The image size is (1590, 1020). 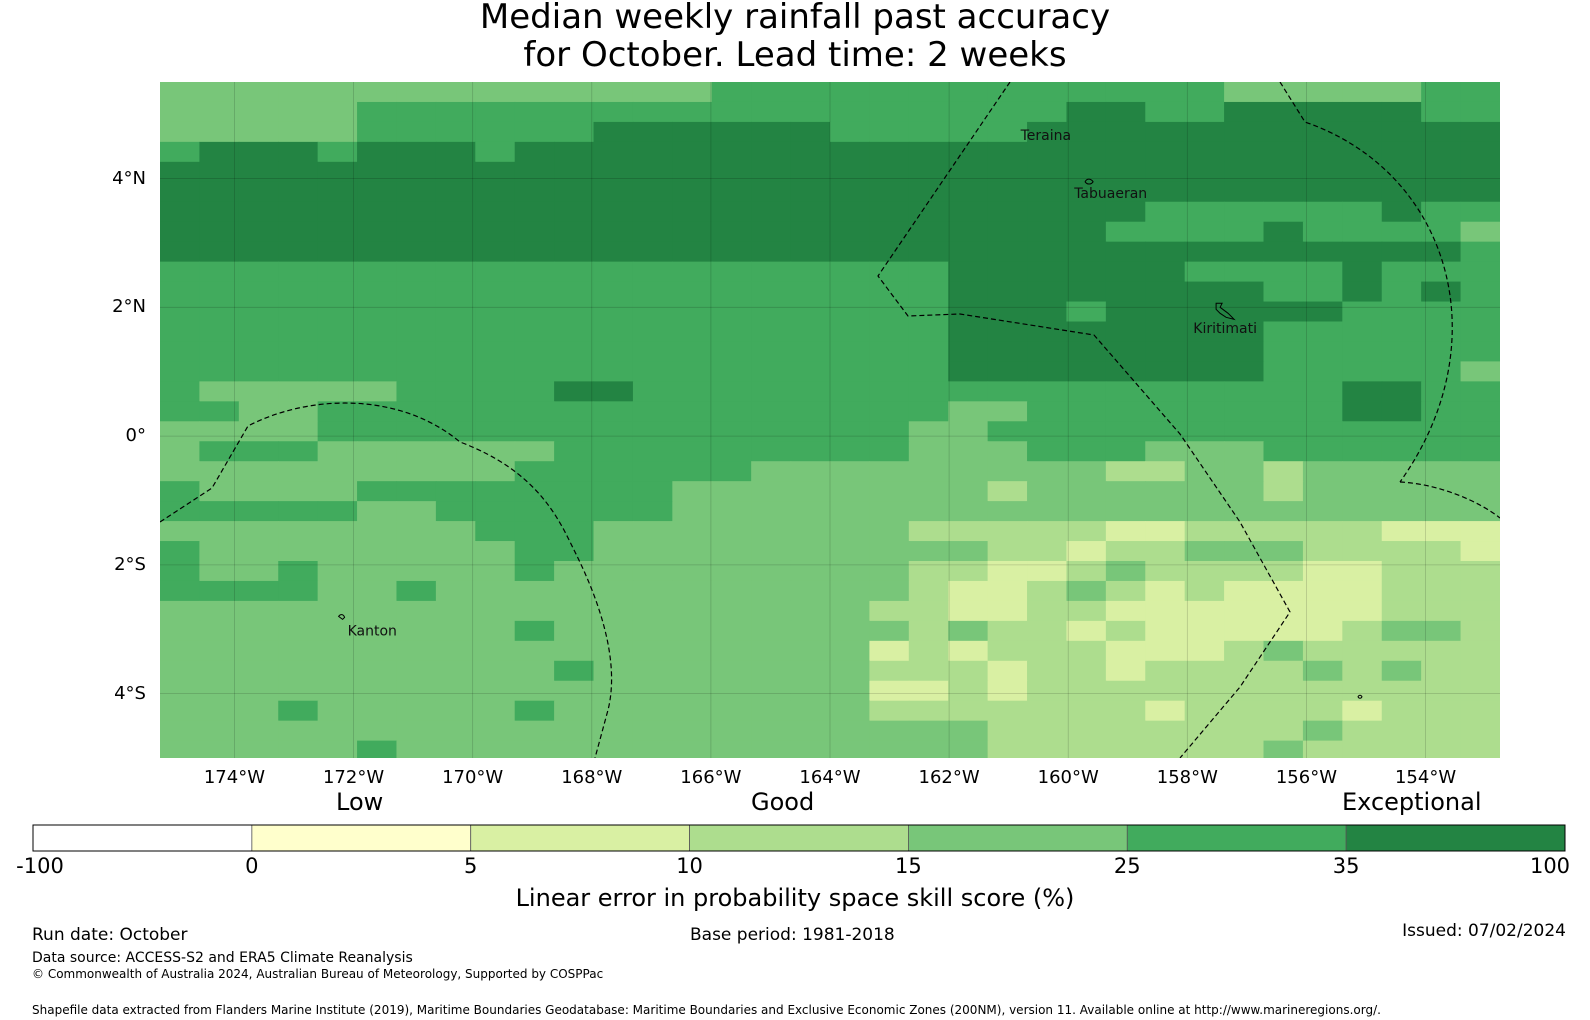 I want to click on colorbar-segment, so click(x=1018, y=838).